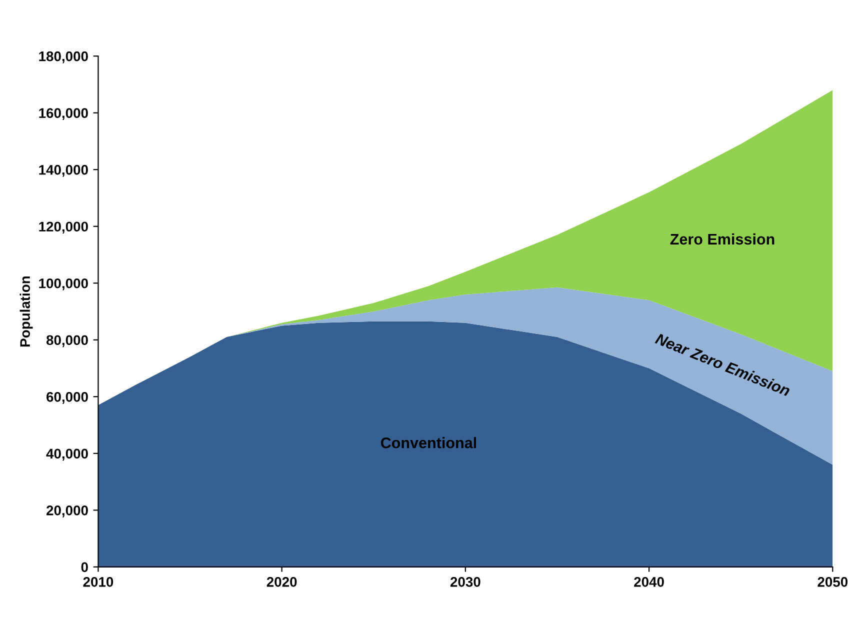 The height and width of the screenshot is (623, 854). I want to click on series-label: Conventional, so click(428, 442).